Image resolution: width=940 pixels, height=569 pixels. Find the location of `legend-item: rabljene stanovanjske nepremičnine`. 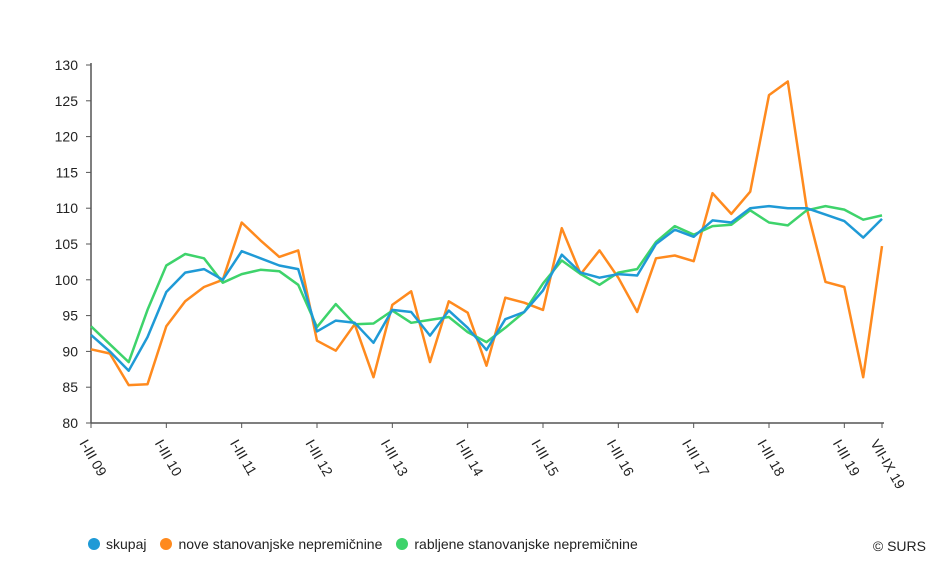

legend-item: rabljene stanovanjske nepremičnine is located at coordinates (517, 544).